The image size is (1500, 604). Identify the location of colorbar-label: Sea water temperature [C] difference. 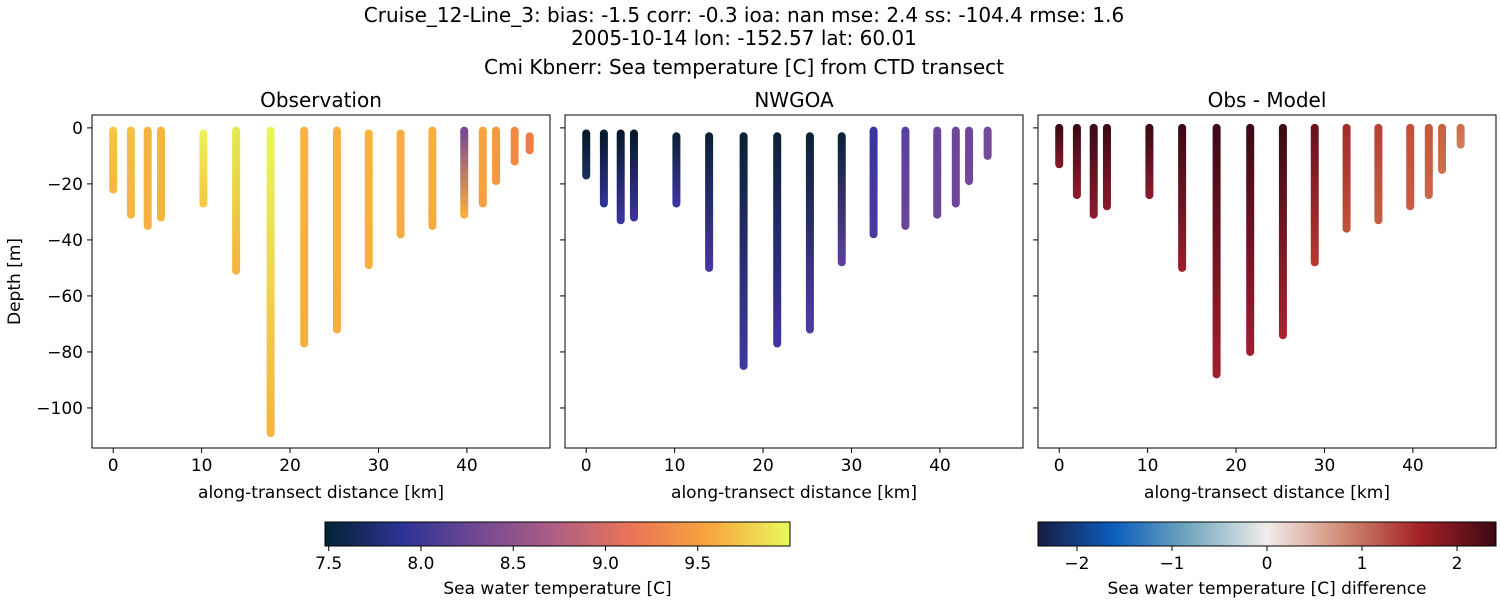
(1266, 589).